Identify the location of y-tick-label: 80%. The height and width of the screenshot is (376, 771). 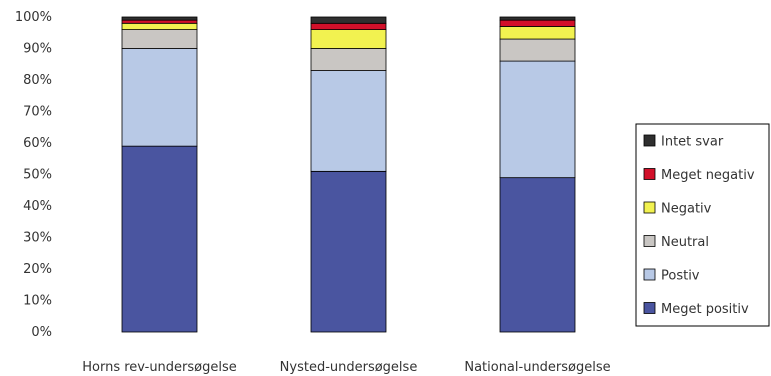
(37, 80).